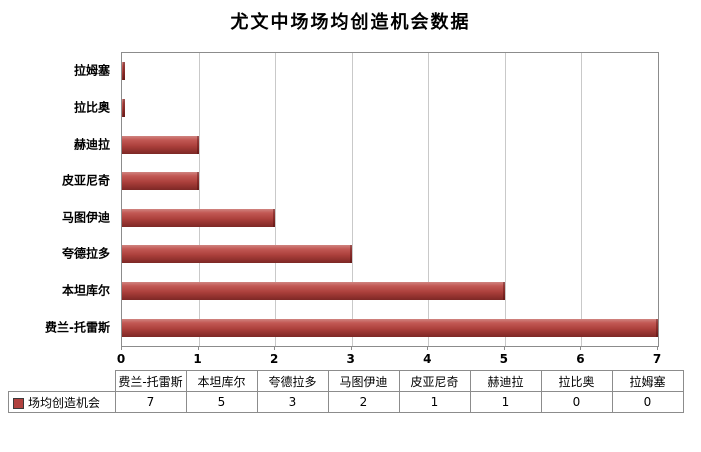  Describe the element at coordinates (434, 381) in the screenshot. I see `table-header-cell: 皮亚尼奇` at that location.